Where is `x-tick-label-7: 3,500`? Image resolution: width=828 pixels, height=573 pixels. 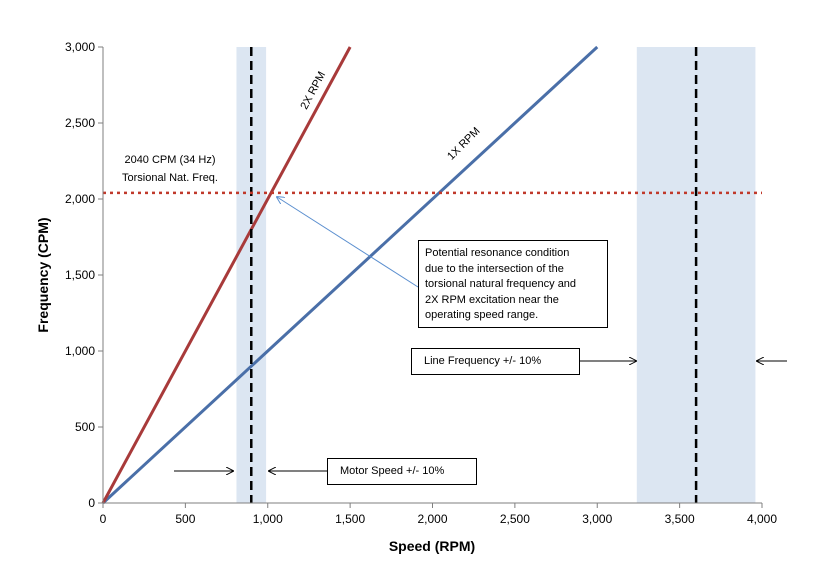
x-tick-label-7: 3,500 is located at coordinates (680, 519).